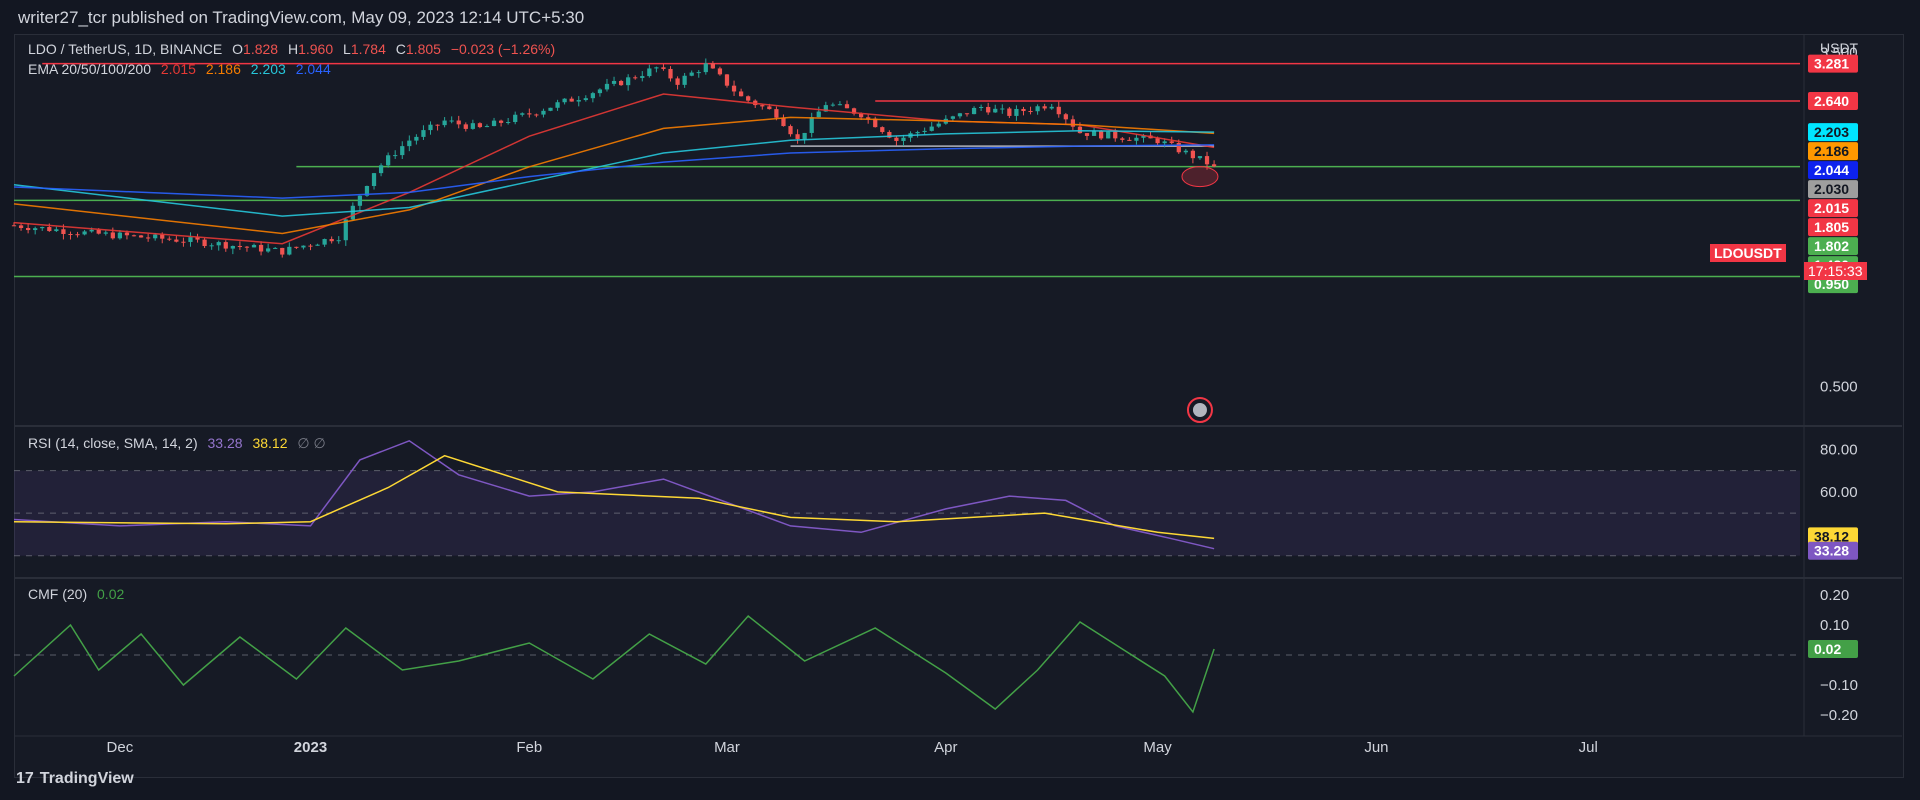 Image resolution: width=1920 pixels, height=800 pixels. What do you see at coordinates (1839, 492) in the screenshot?
I see `rsi-tick-label: 60.00` at bounding box center [1839, 492].